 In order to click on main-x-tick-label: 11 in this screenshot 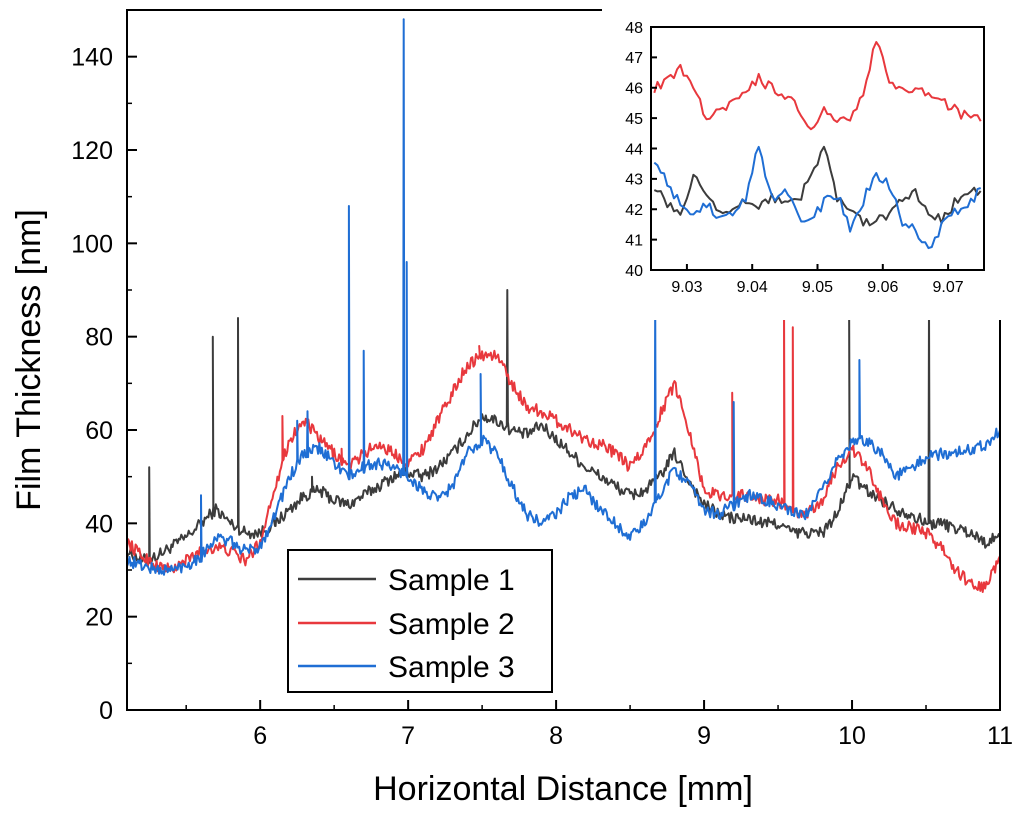, I will do `click(1000, 736)`.